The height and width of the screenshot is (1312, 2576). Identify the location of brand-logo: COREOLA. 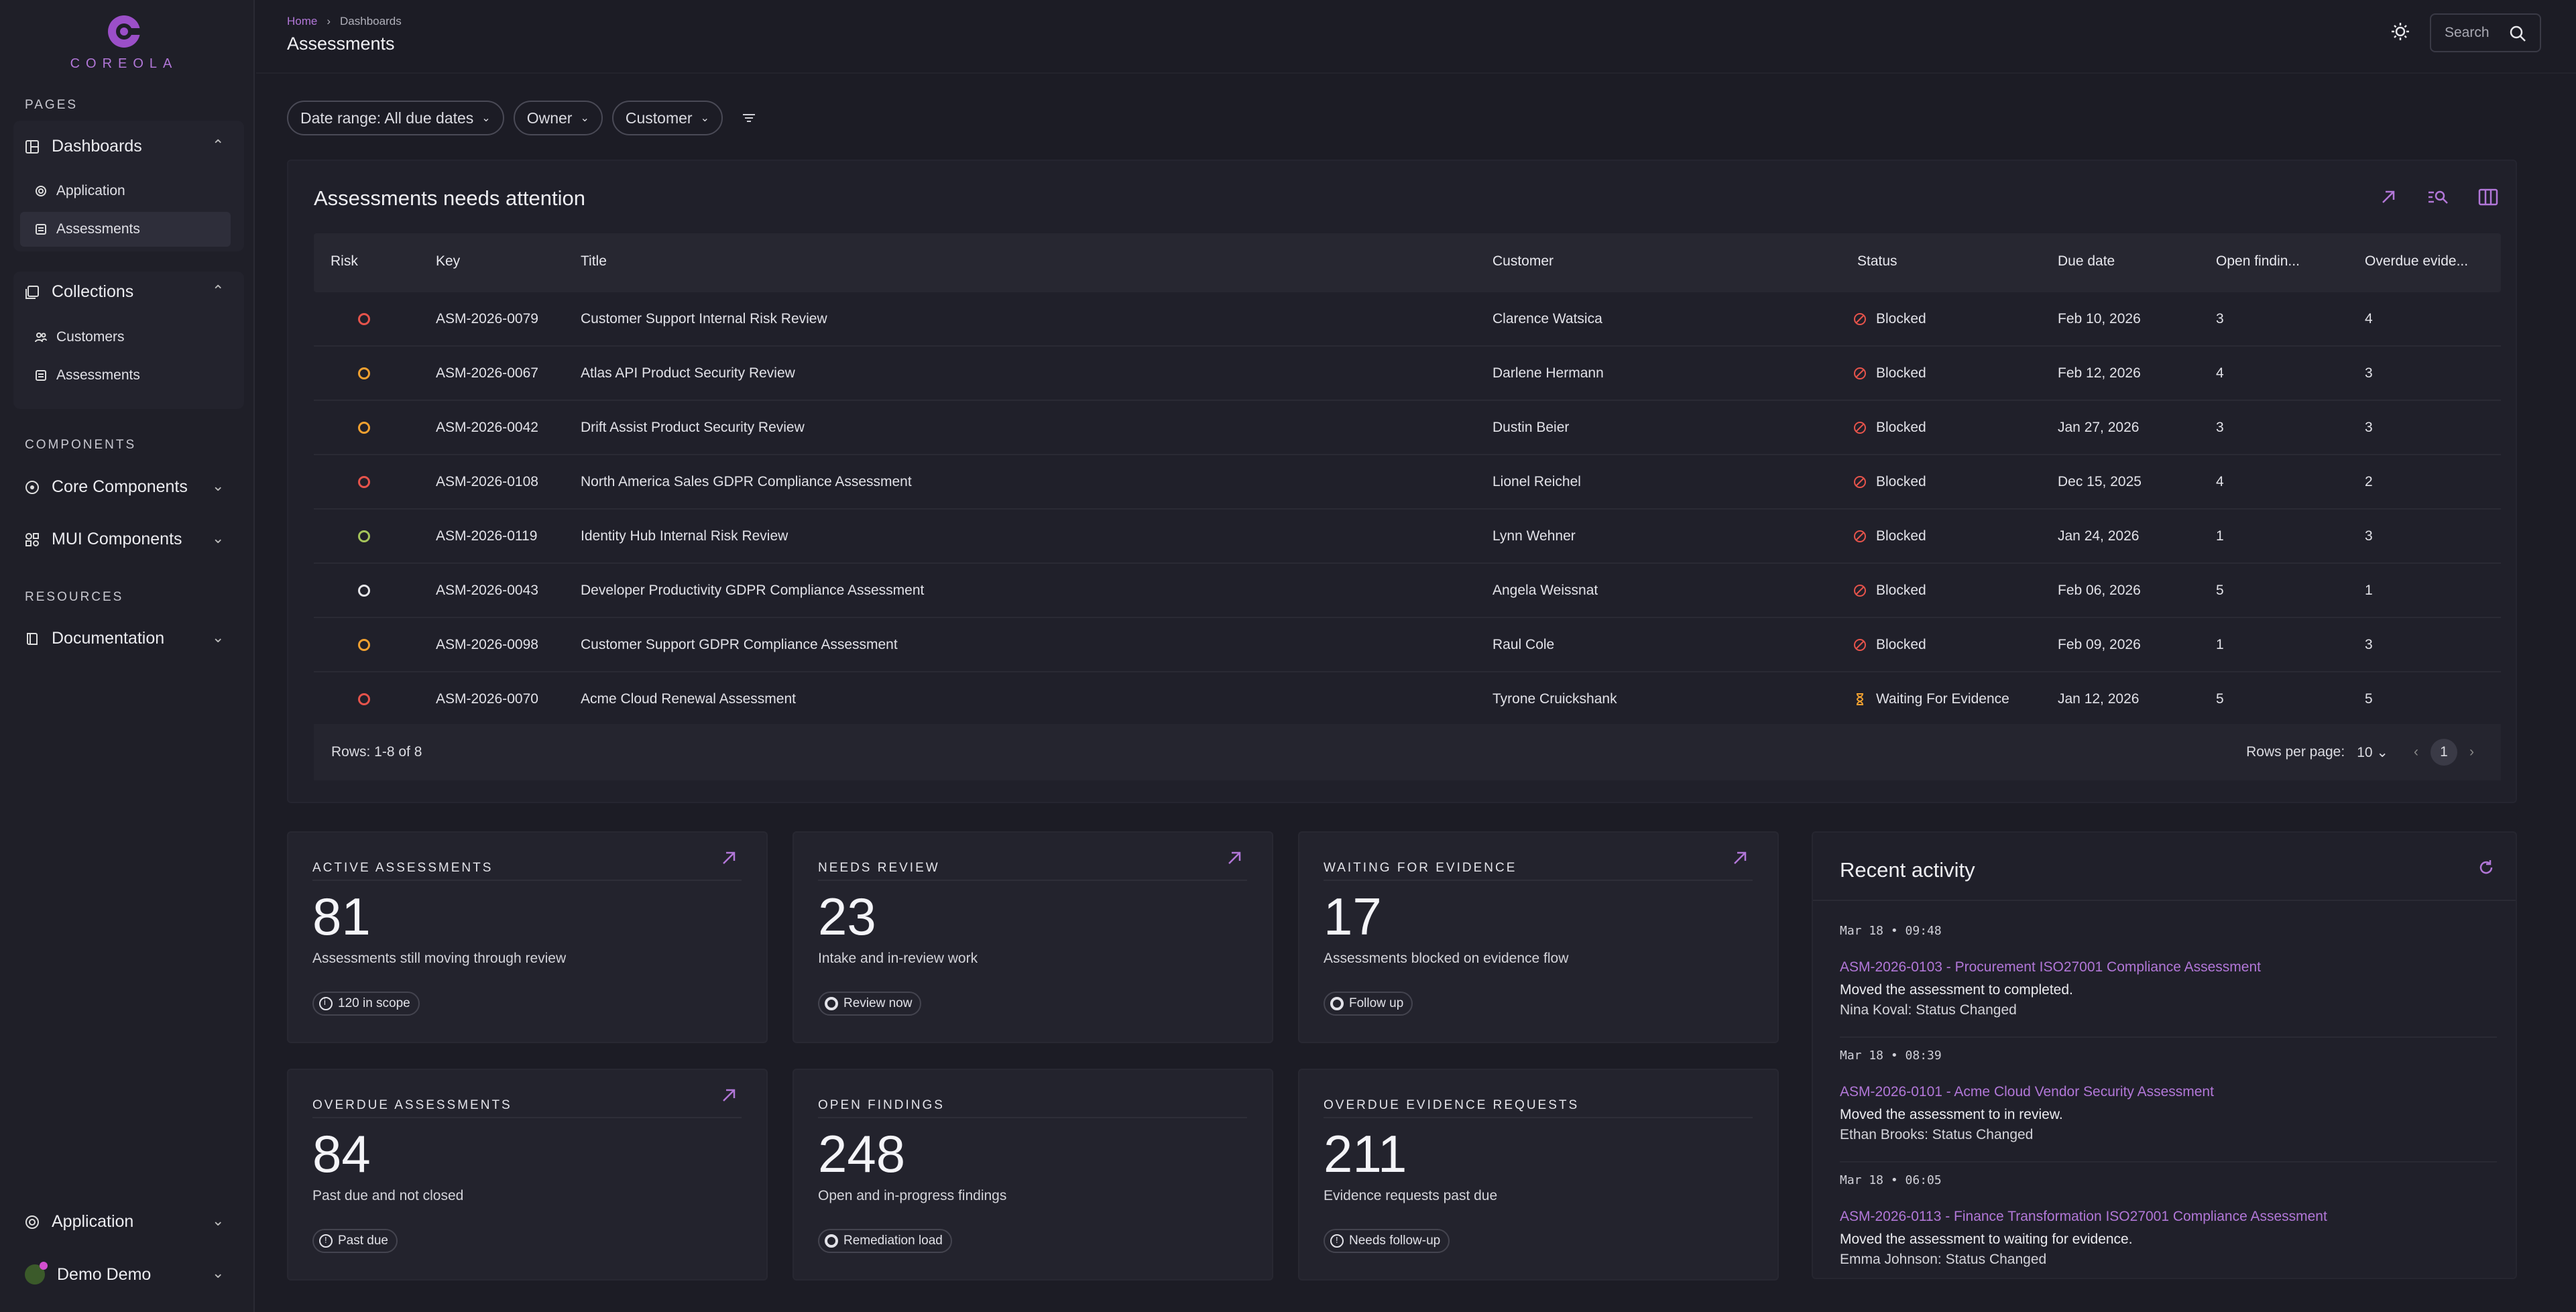
(124, 42).